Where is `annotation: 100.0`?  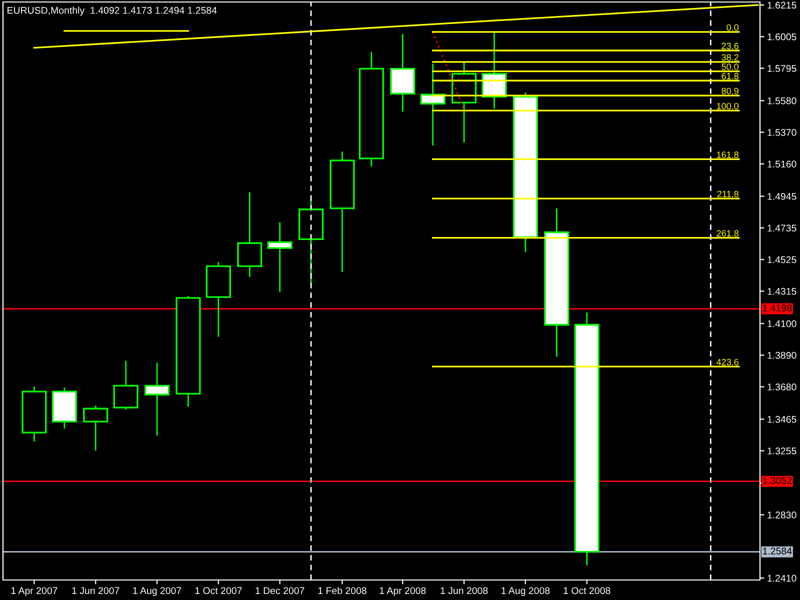
annotation: 100.0 is located at coordinates (727, 106).